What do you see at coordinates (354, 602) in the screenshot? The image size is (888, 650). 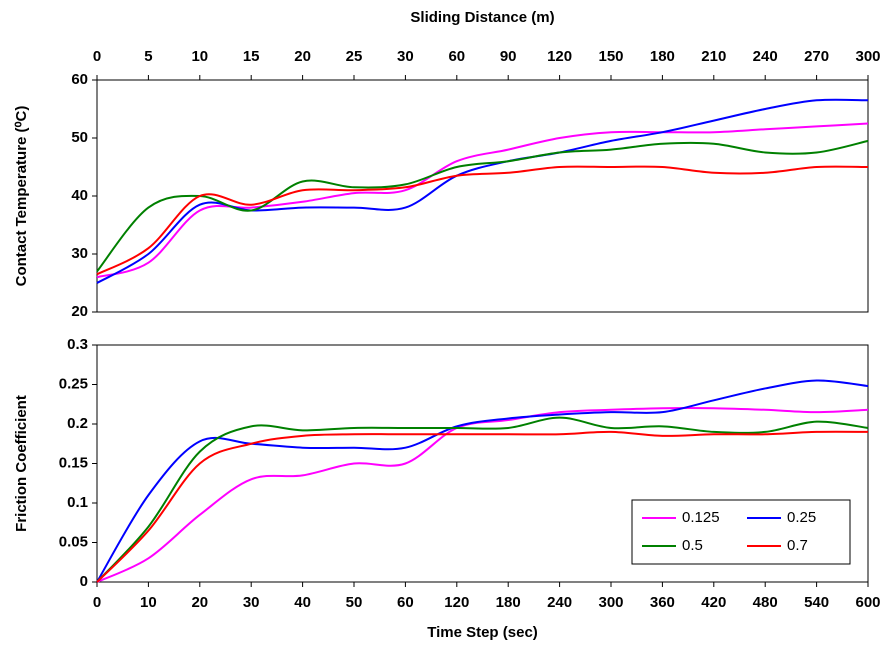 I see `x-tick-label: 50` at bounding box center [354, 602].